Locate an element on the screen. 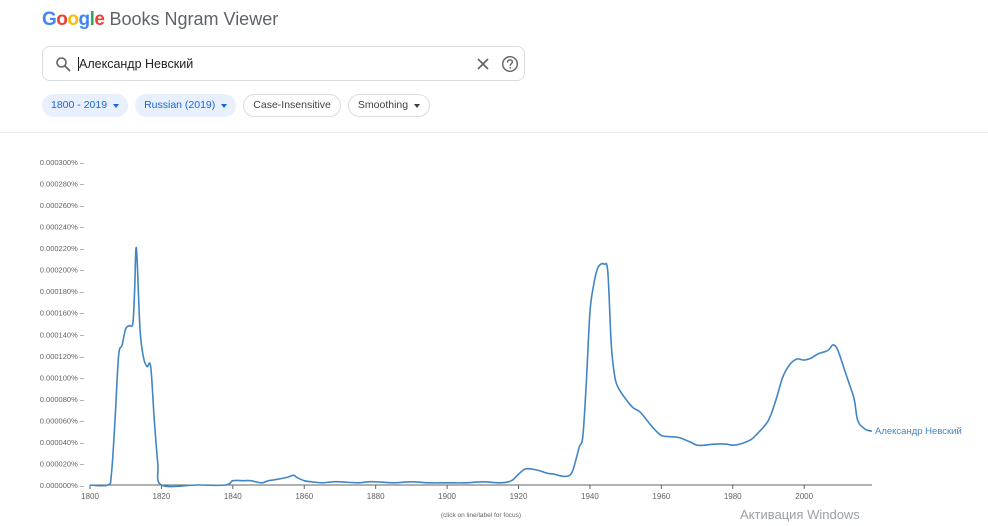 This screenshot has width=988, height=526. year-range-dropdown: 1800 - 2019 is located at coordinates (85, 105).